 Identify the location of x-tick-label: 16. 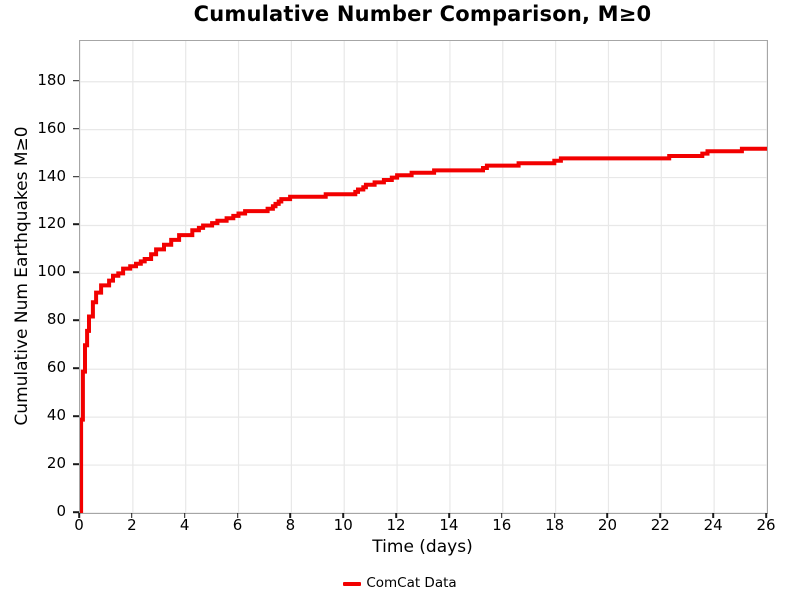
(502, 525).